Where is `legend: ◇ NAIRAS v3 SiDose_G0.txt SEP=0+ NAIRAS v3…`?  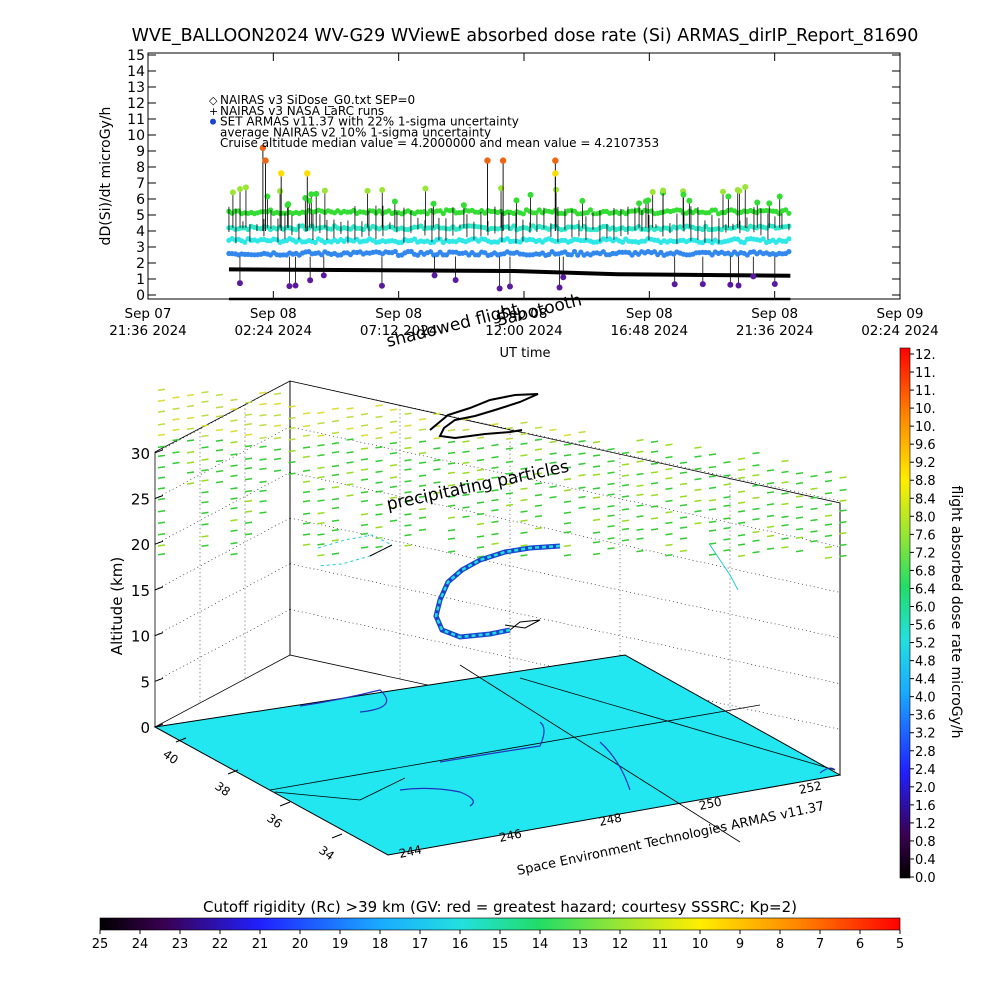 legend: ◇ NAIRAS v3 SiDose_G0.txt SEP=0+ NAIRAS v3… is located at coordinates (434, 121).